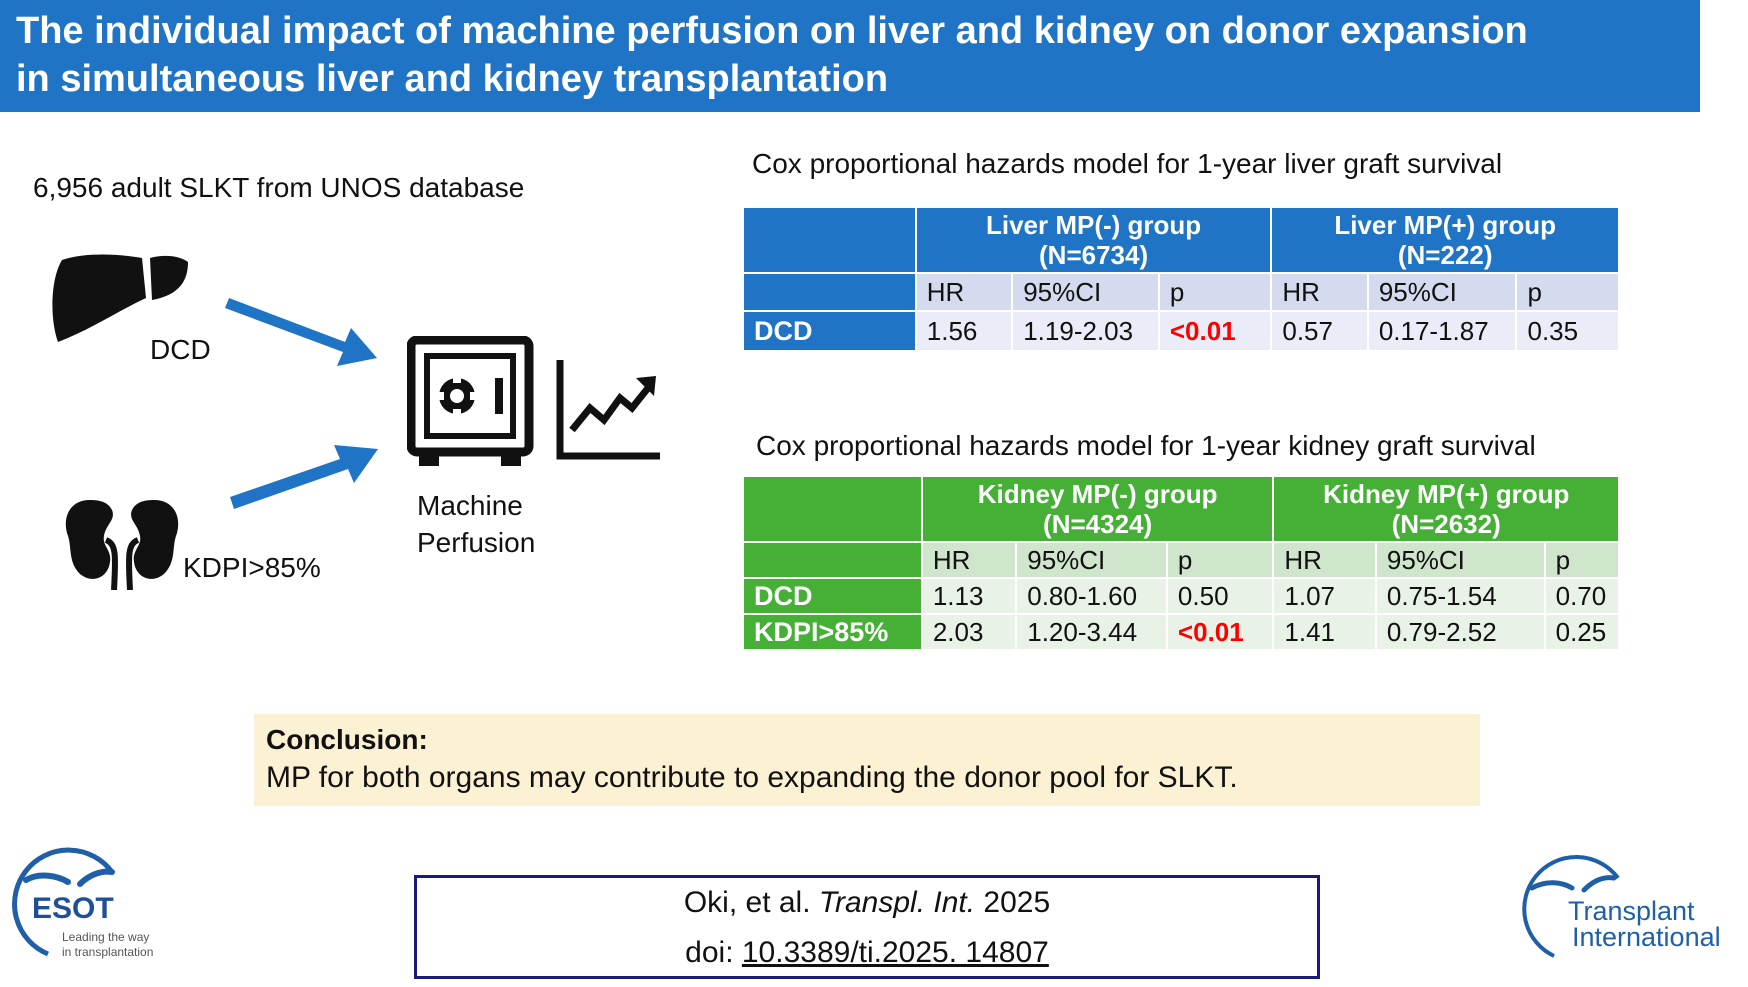 The image size is (1748, 987). What do you see at coordinates (1324, 596) in the screenshot?
I see `hr-value: 1.07` at bounding box center [1324, 596].